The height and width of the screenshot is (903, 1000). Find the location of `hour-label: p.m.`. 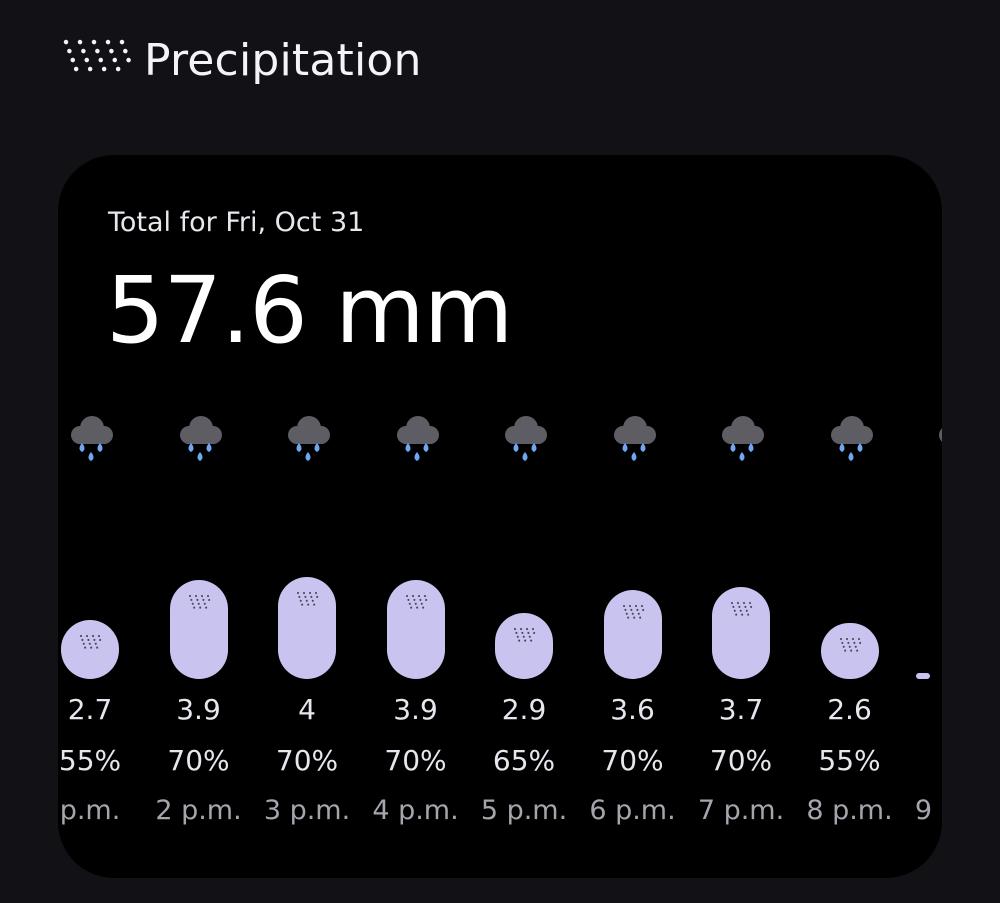

hour-label: p.m. is located at coordinates (90, 810).